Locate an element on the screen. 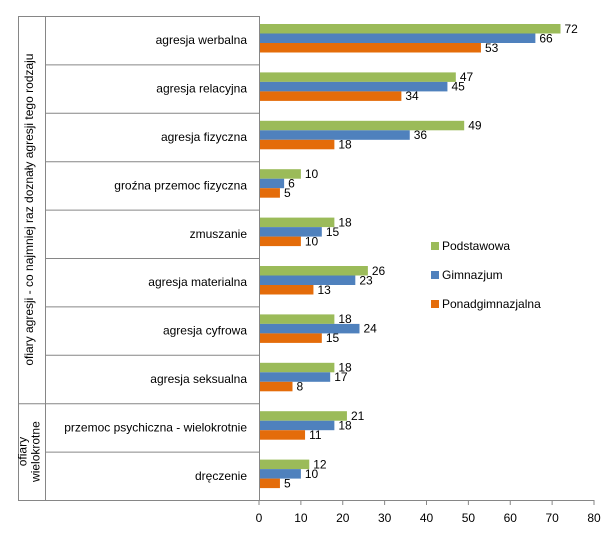 The image size is (609, 533). data-label: 66 is located at coordinates (546, 38).